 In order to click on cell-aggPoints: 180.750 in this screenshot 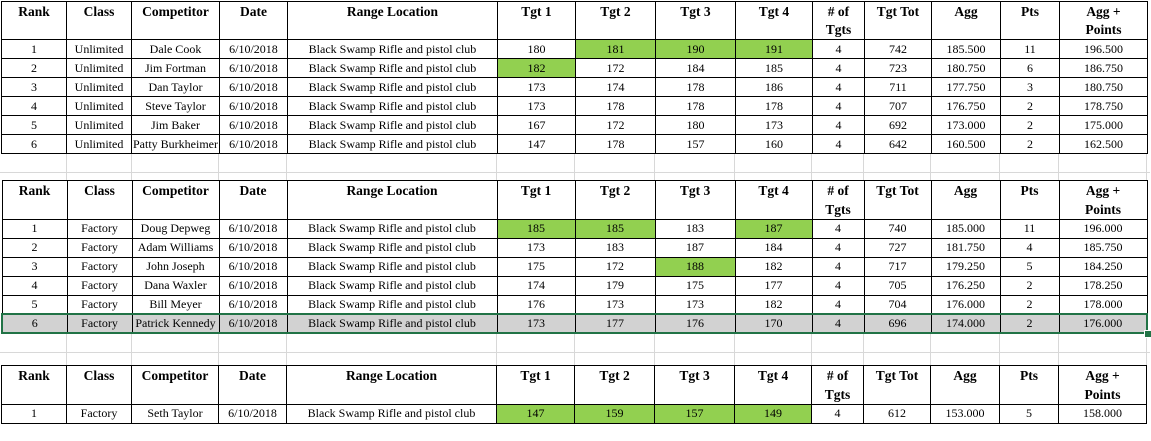, I will do `click(1103, 87)`.